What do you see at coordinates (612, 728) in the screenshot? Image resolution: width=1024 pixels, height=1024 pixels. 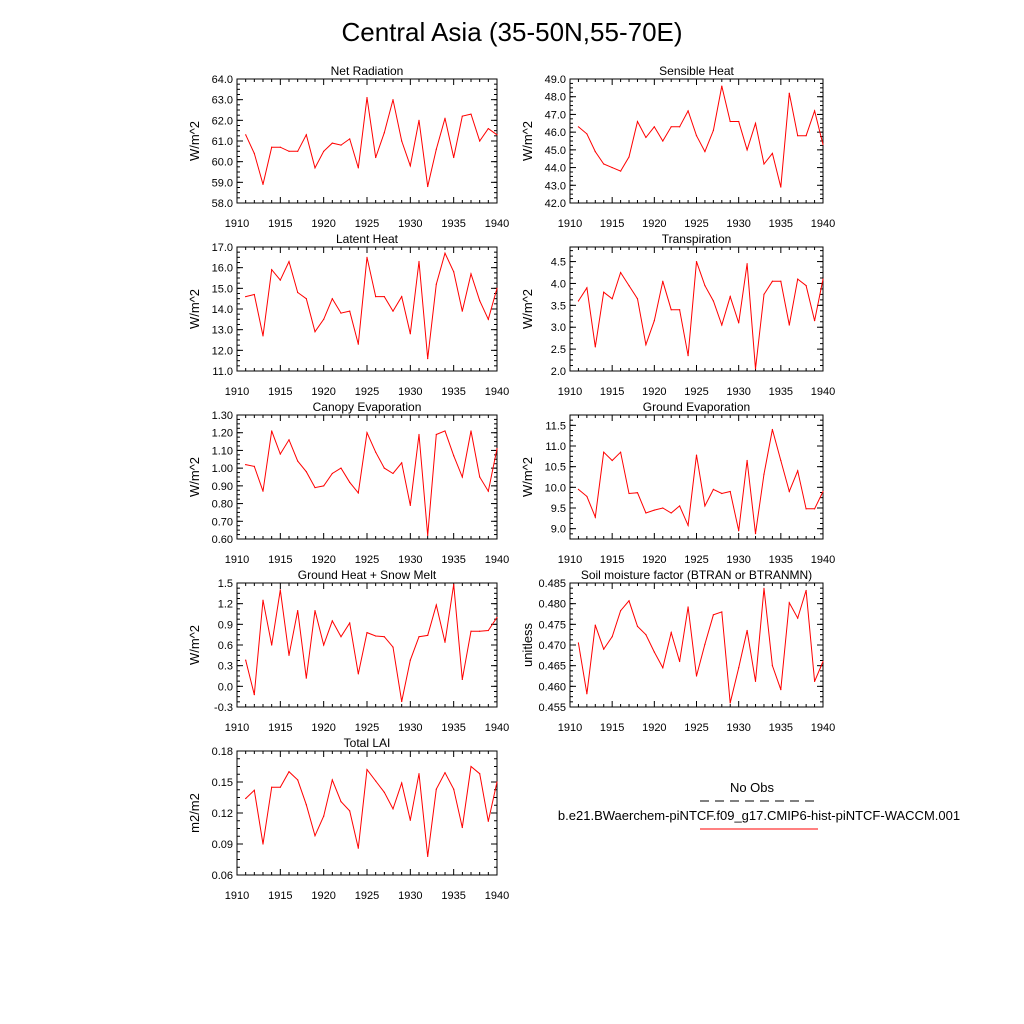 I see `x-tick-label: 1915` at bounding box center [612, 728].